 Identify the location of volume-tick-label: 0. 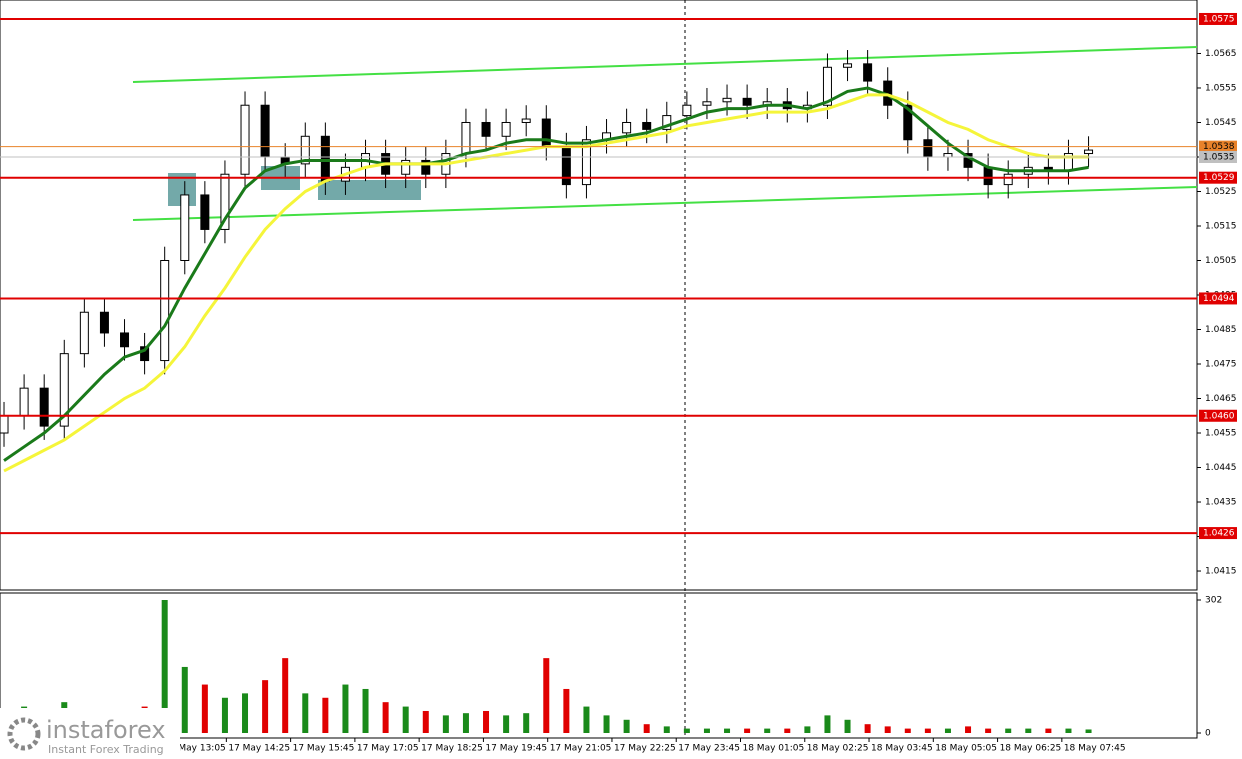
(1208, 734).